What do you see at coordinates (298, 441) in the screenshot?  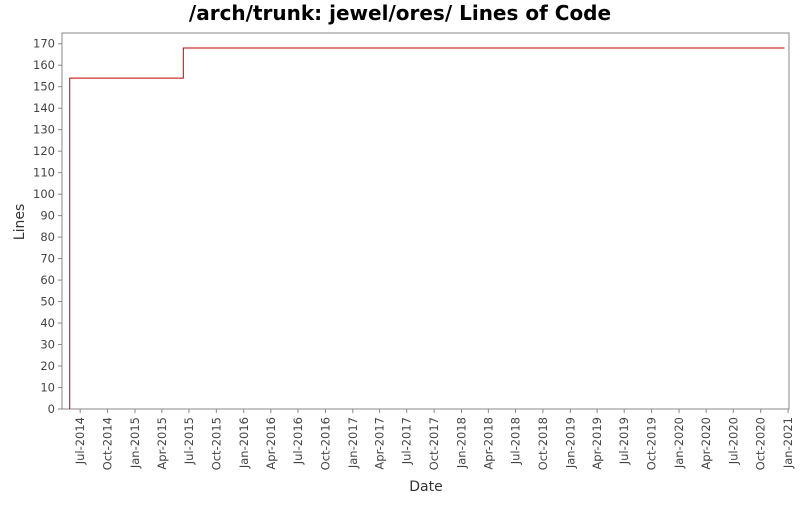 I see `x-tick-label: Jul-2016` at bounding box center [298, 441].